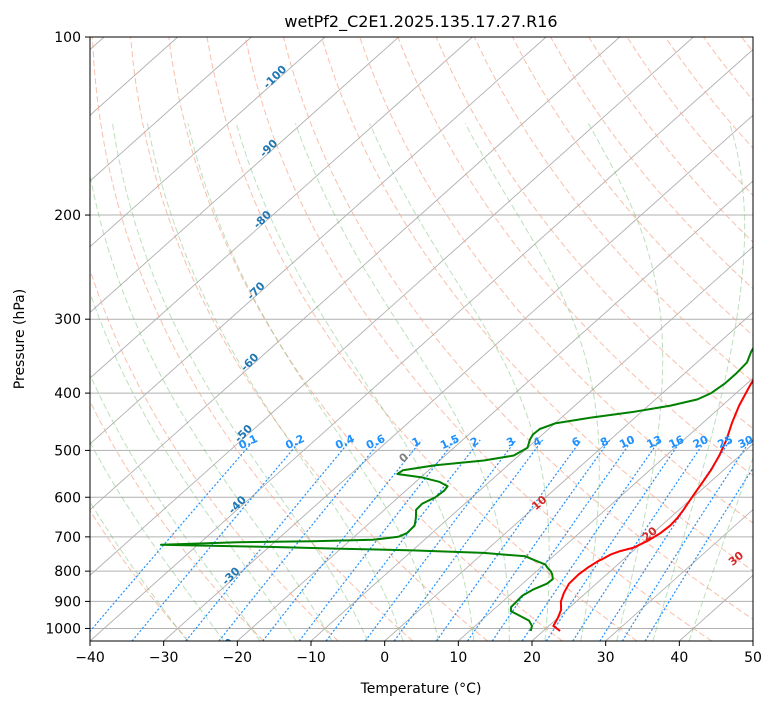 The width and height of the screenshot is (775, 708). I want to click on chart-title: wetPf2_C2E1.2025.135.17.27.R16, so click(420, 22).